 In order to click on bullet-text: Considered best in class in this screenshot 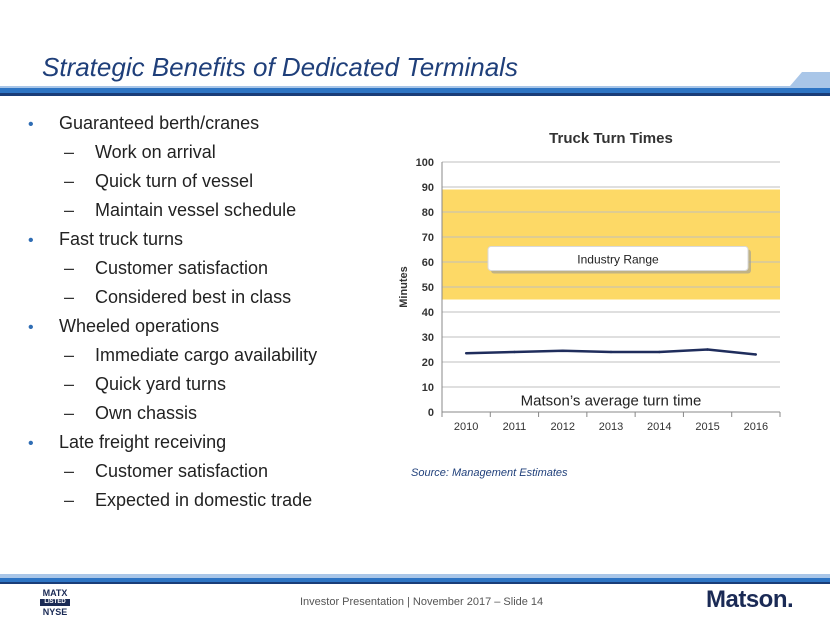, I will do `click(193, 297)`.